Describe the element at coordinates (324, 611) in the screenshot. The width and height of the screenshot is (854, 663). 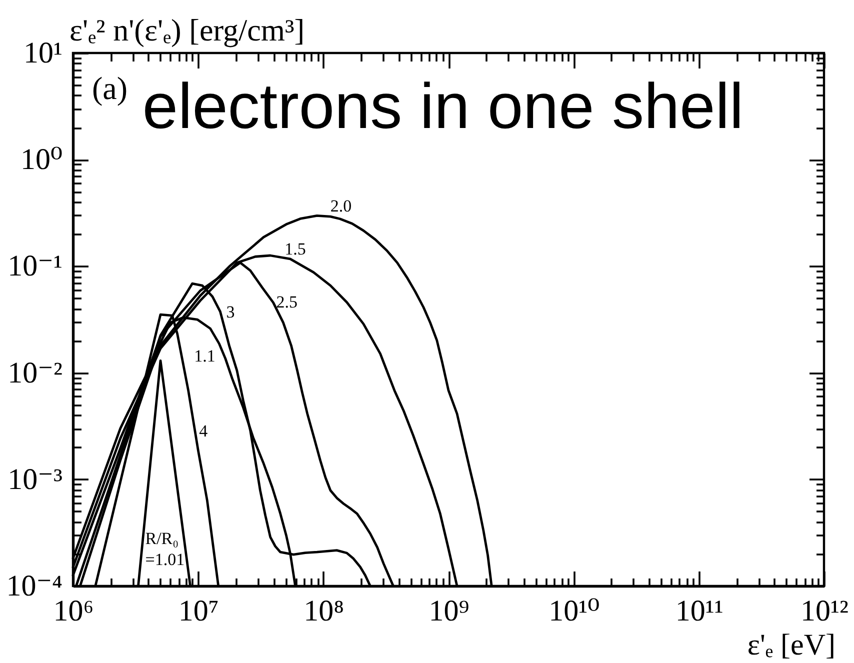
I see `x-tick-label: 10⁸` at that location.